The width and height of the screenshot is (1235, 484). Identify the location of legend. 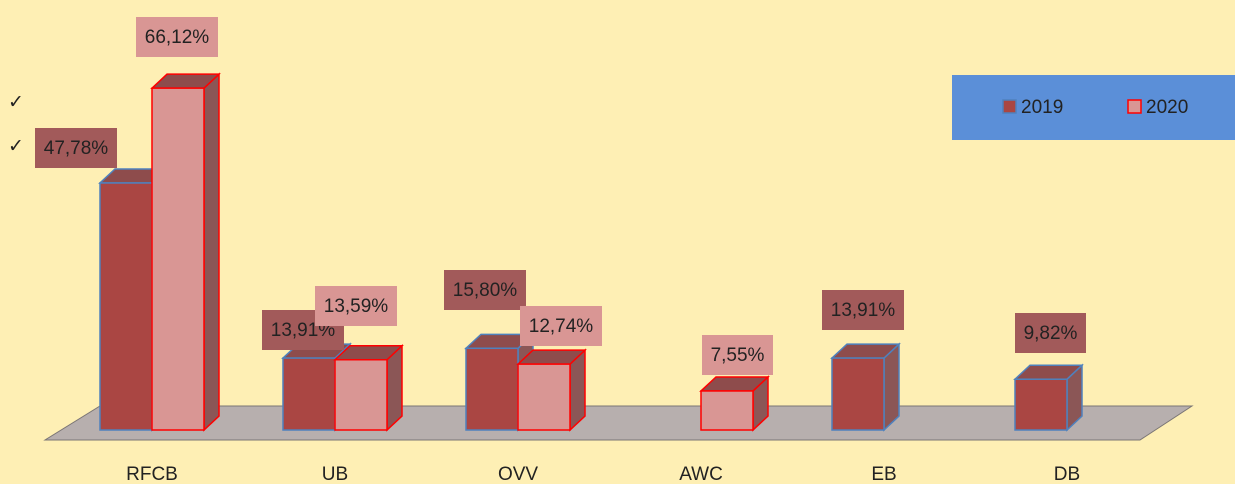
(1093, 107).